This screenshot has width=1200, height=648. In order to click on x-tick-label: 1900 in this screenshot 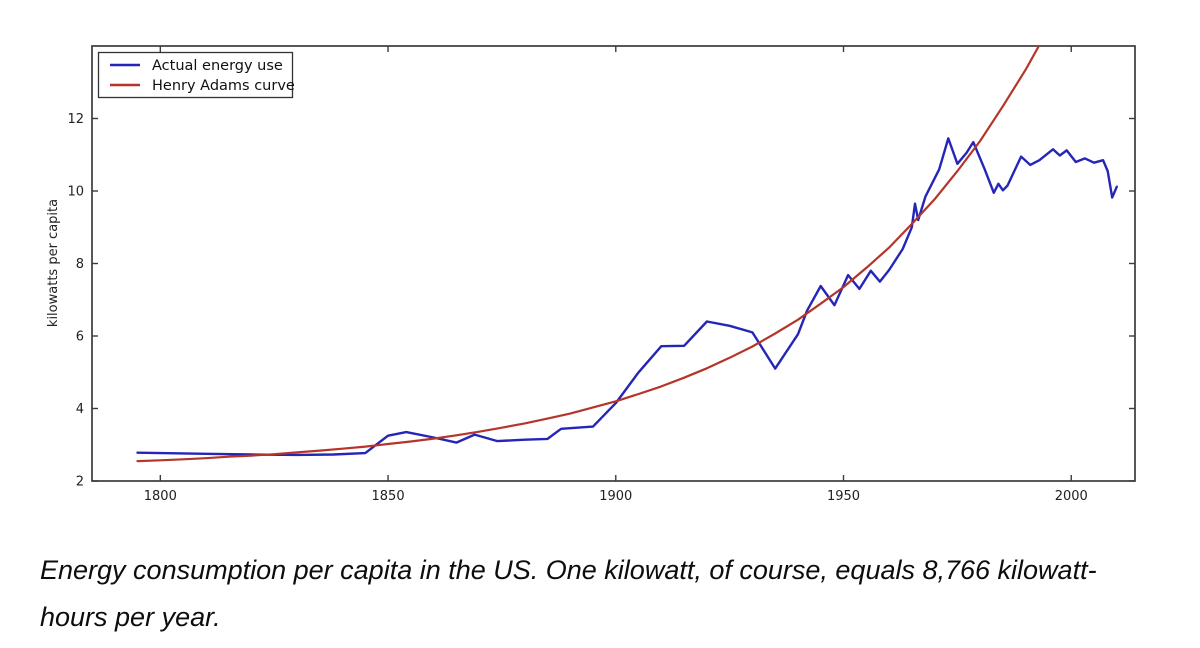, I will do `click(615, 496)`.